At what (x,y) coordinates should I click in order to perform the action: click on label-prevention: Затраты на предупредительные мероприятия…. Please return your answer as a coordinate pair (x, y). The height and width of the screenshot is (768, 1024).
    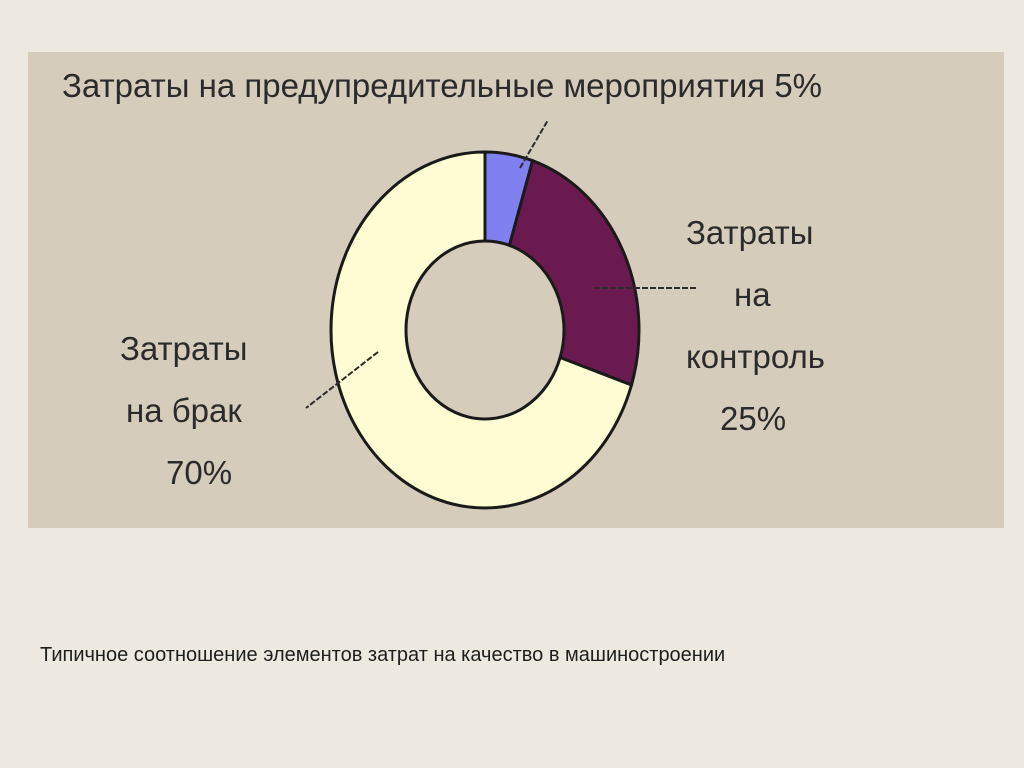
    Looking at the image, I should click on (442, 86).